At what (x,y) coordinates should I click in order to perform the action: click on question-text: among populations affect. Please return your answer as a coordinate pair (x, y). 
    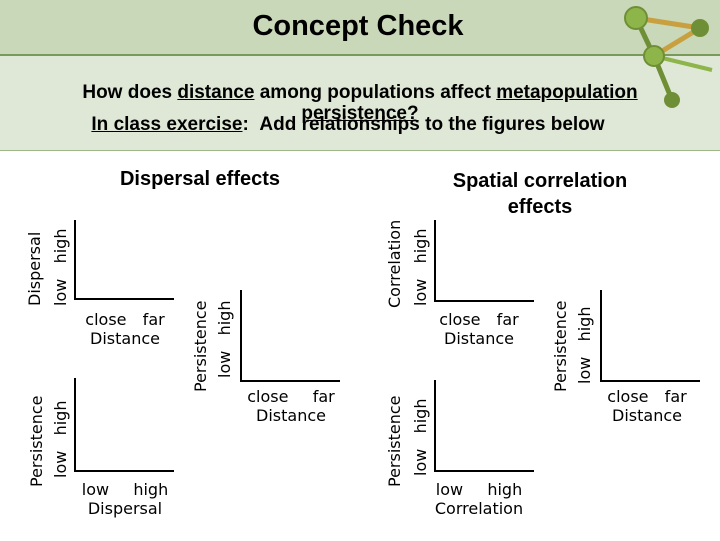
    Looking at the image, I should click on (375, 92).